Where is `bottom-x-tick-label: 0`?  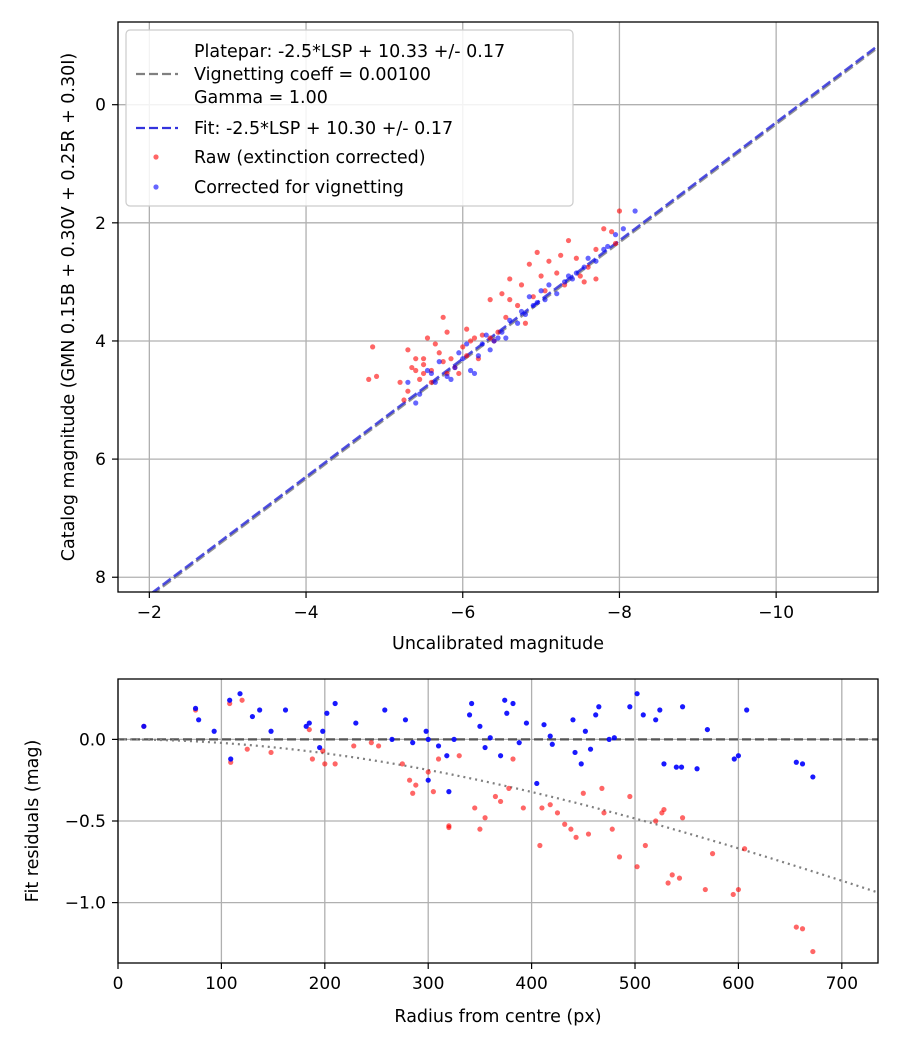
bottom-x-tick-label: 0 is located at coordinates (118, 984).